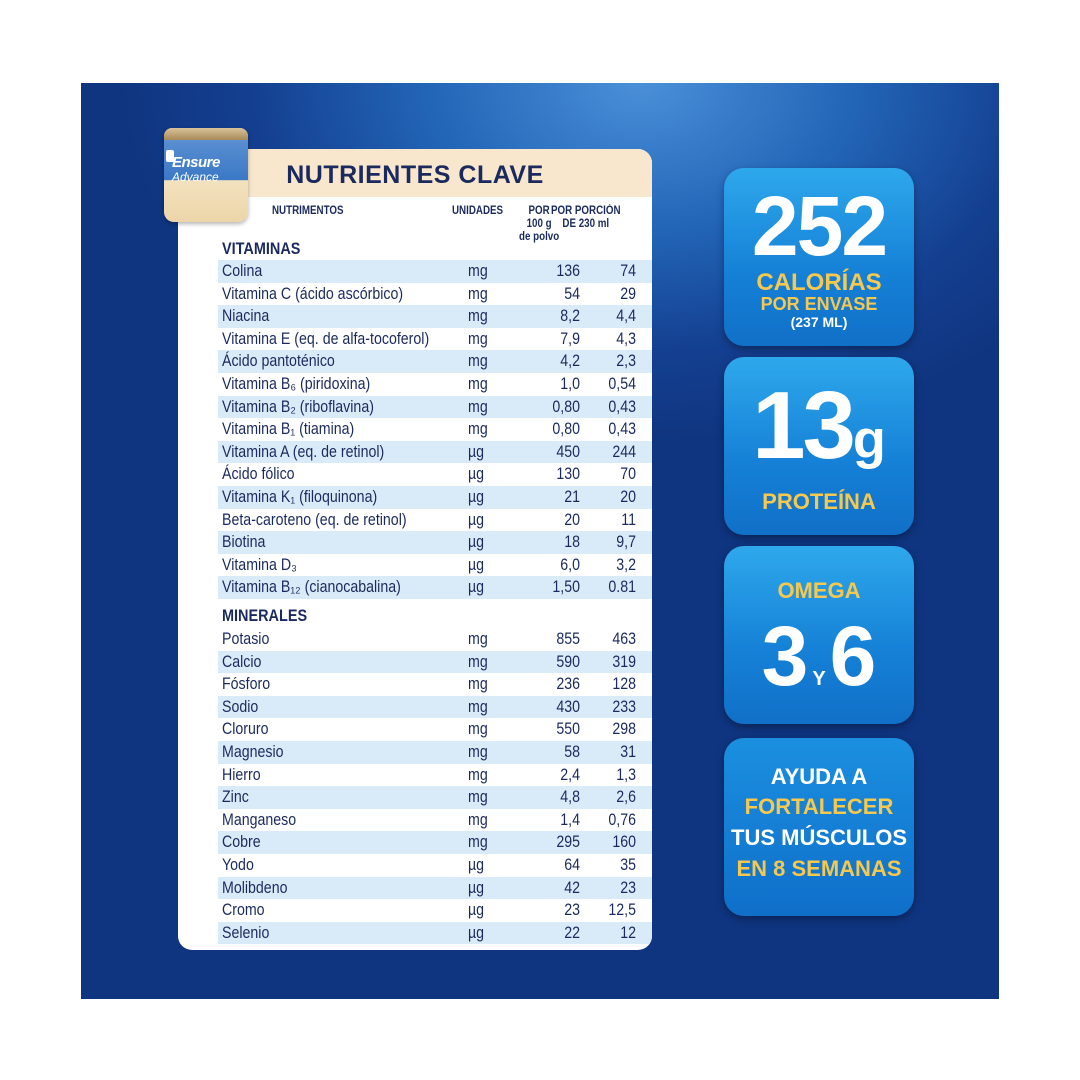 This screenshot has height=1080, width=1080. Describe the element at coordinates (435, 520) in the screenshot. I see `table-row: Beta-caroteno (eq. de retinol) µg 20 11` at that location.